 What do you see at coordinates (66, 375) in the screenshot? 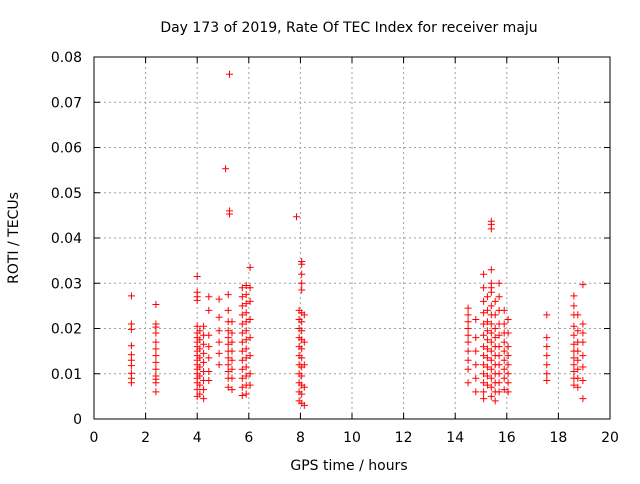
I see `y-tick-label: 0.01` at bounding box center [66, 375].